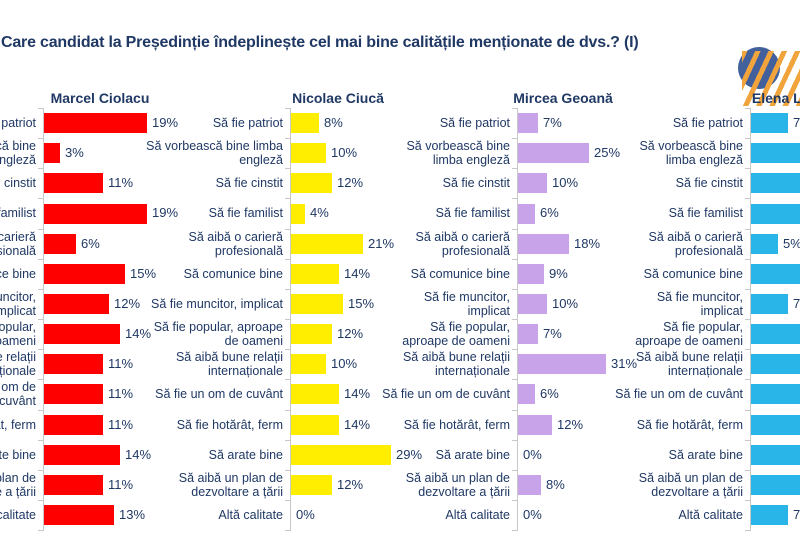 The height and width of the screenshot is (534, 800). What do you see at coordinates (587, 243) in the screenshot?
I see `value-label: 18%` at bounding box center [587, 243].